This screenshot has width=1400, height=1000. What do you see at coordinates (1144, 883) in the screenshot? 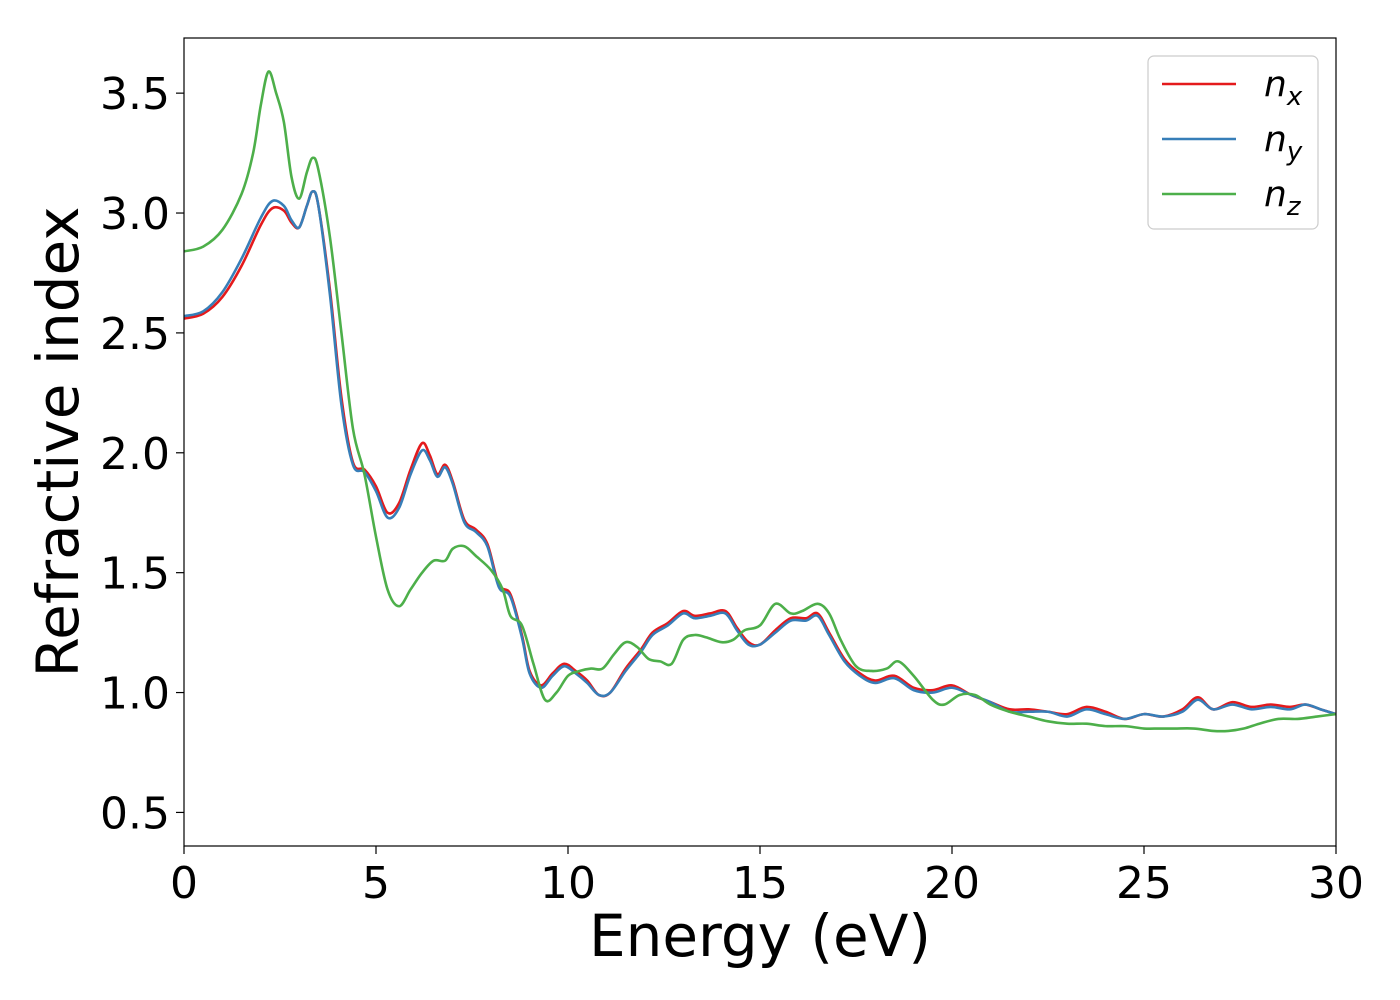
I see `x-tick-label: 25` at bounding box center [1144, 883].